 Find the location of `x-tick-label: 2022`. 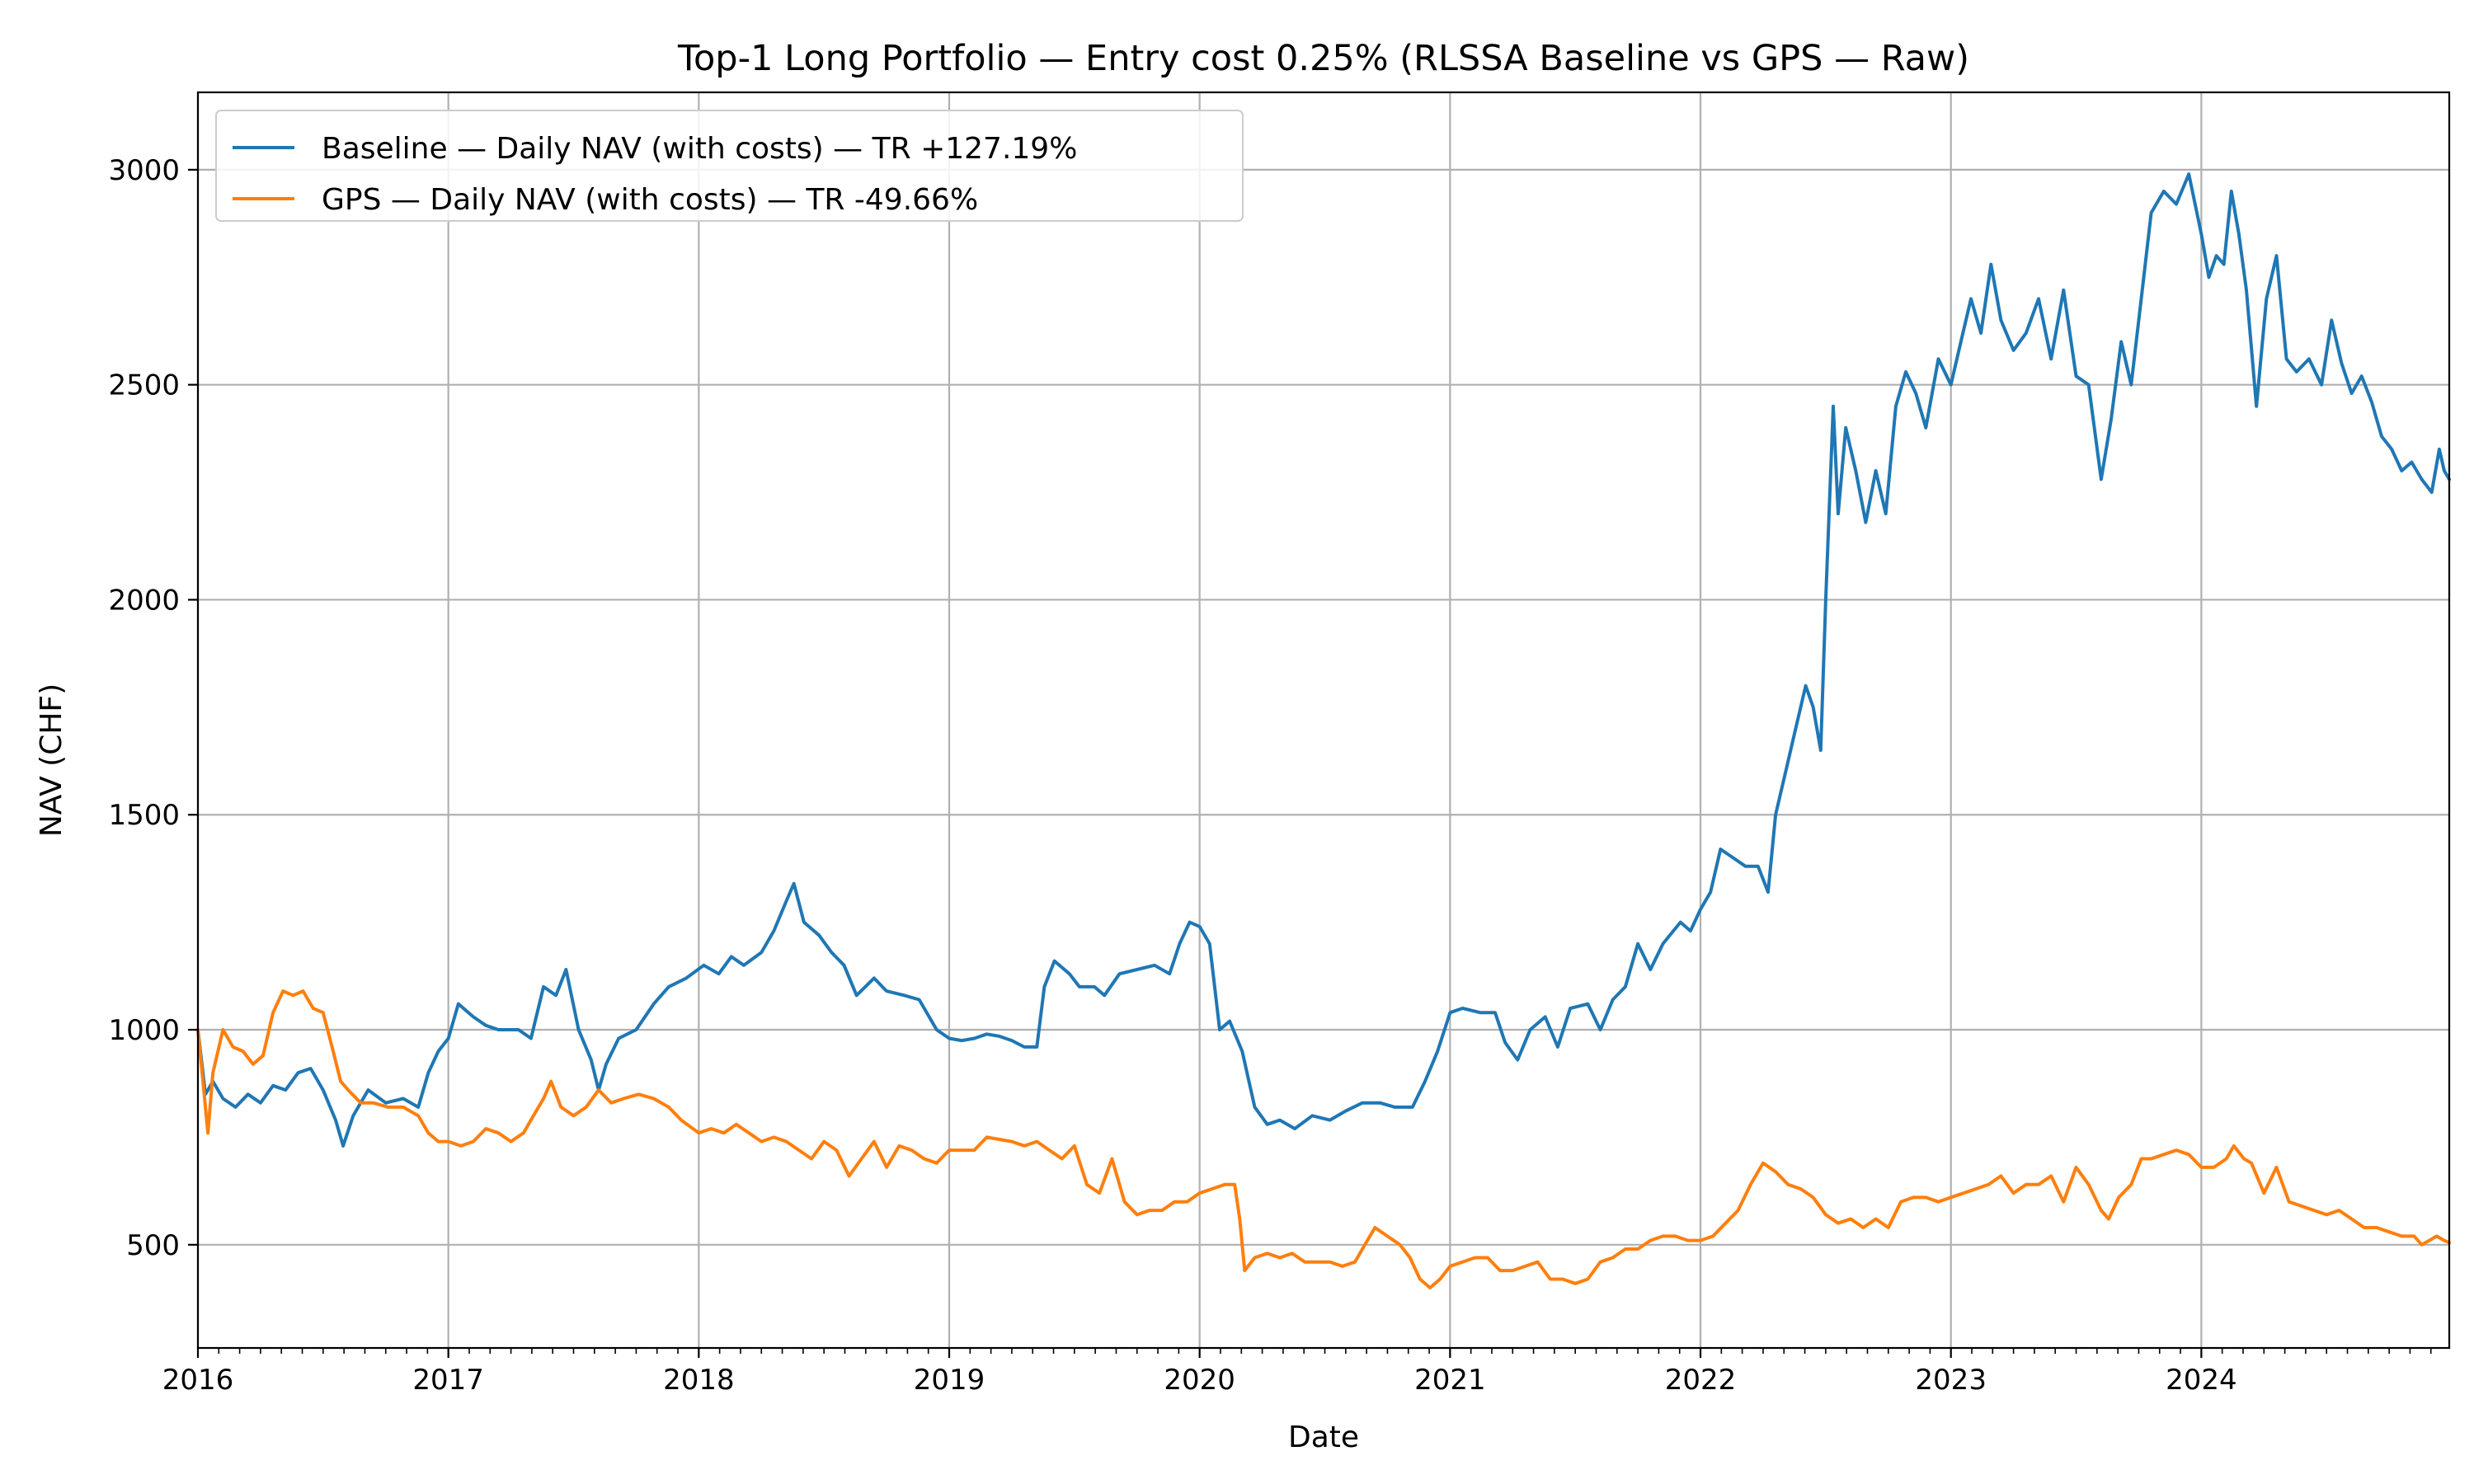

x-tick-label: 2022 is located at coordinates (1701, 1380).